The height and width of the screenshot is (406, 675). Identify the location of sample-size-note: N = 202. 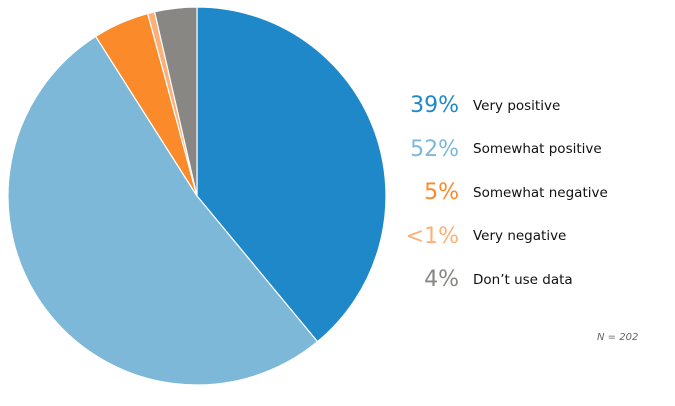
(618, 337).